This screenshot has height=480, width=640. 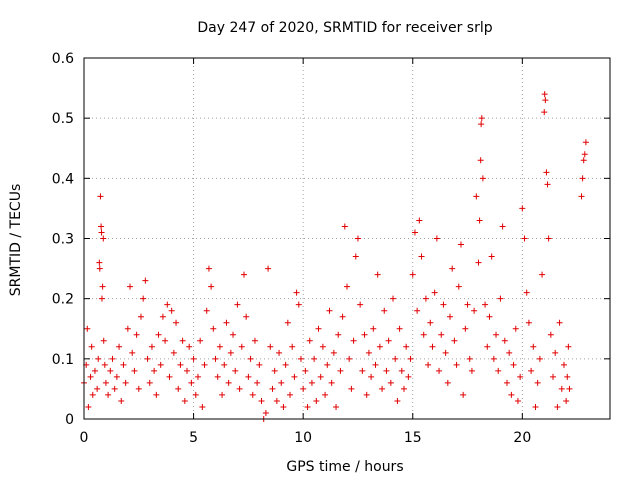 I want to click on y-tick-label: 0.1, so click(x=63, y=360).